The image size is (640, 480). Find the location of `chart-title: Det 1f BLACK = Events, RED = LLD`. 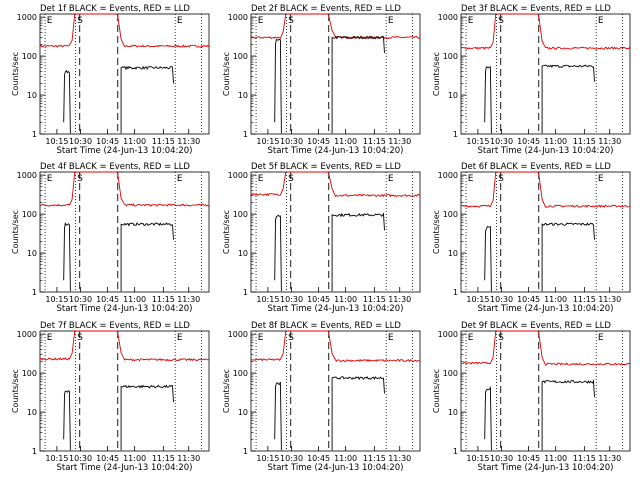

chart-title: Det 1f BLACK = Events, RED = LLD is located at coordinates (115, 9).